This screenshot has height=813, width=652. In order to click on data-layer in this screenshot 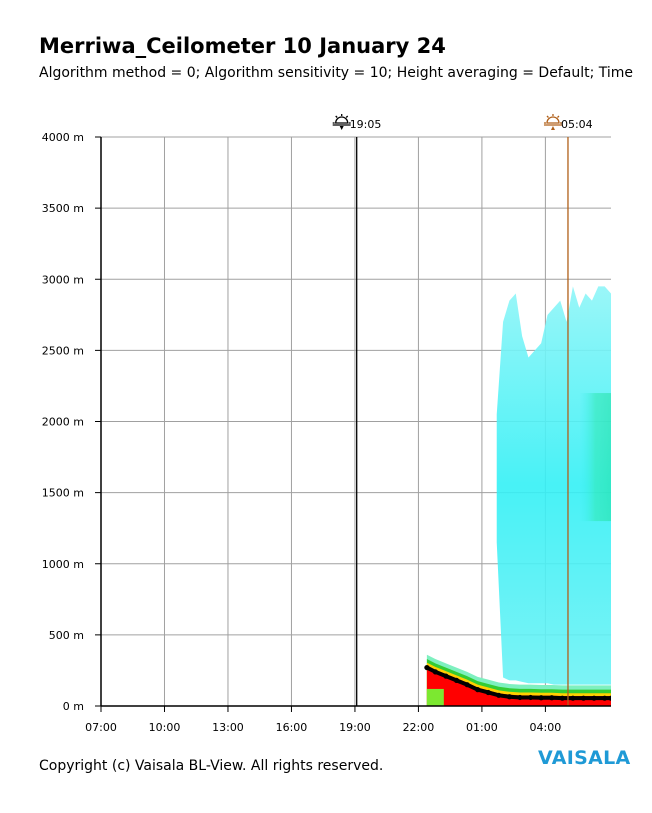, I will do `click(517, 496)`.